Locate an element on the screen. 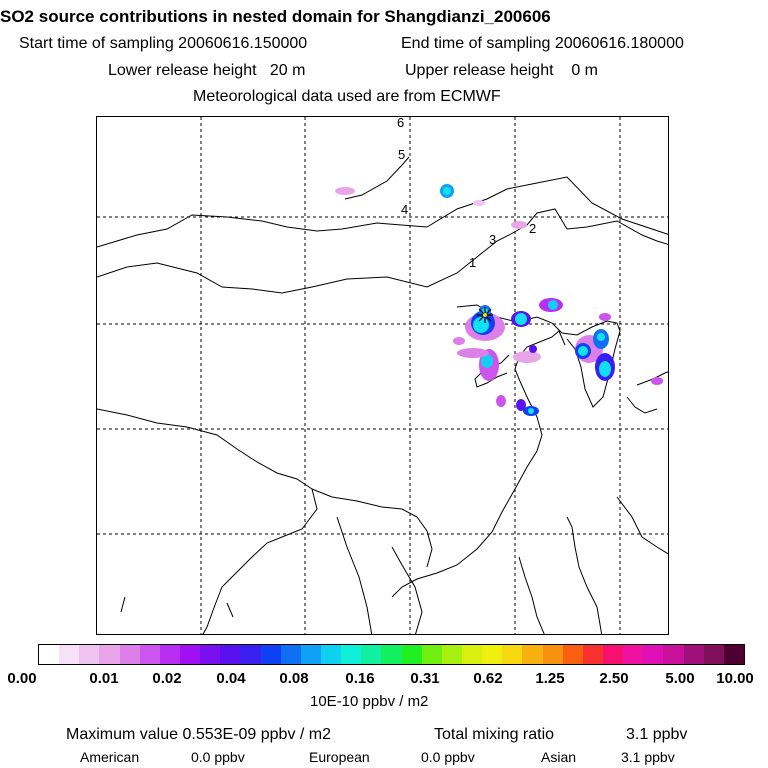 This screenshot has width=768, height=768. met-data-label: Meteorological data used are from ECMWF is located at coordinates (347, 96).